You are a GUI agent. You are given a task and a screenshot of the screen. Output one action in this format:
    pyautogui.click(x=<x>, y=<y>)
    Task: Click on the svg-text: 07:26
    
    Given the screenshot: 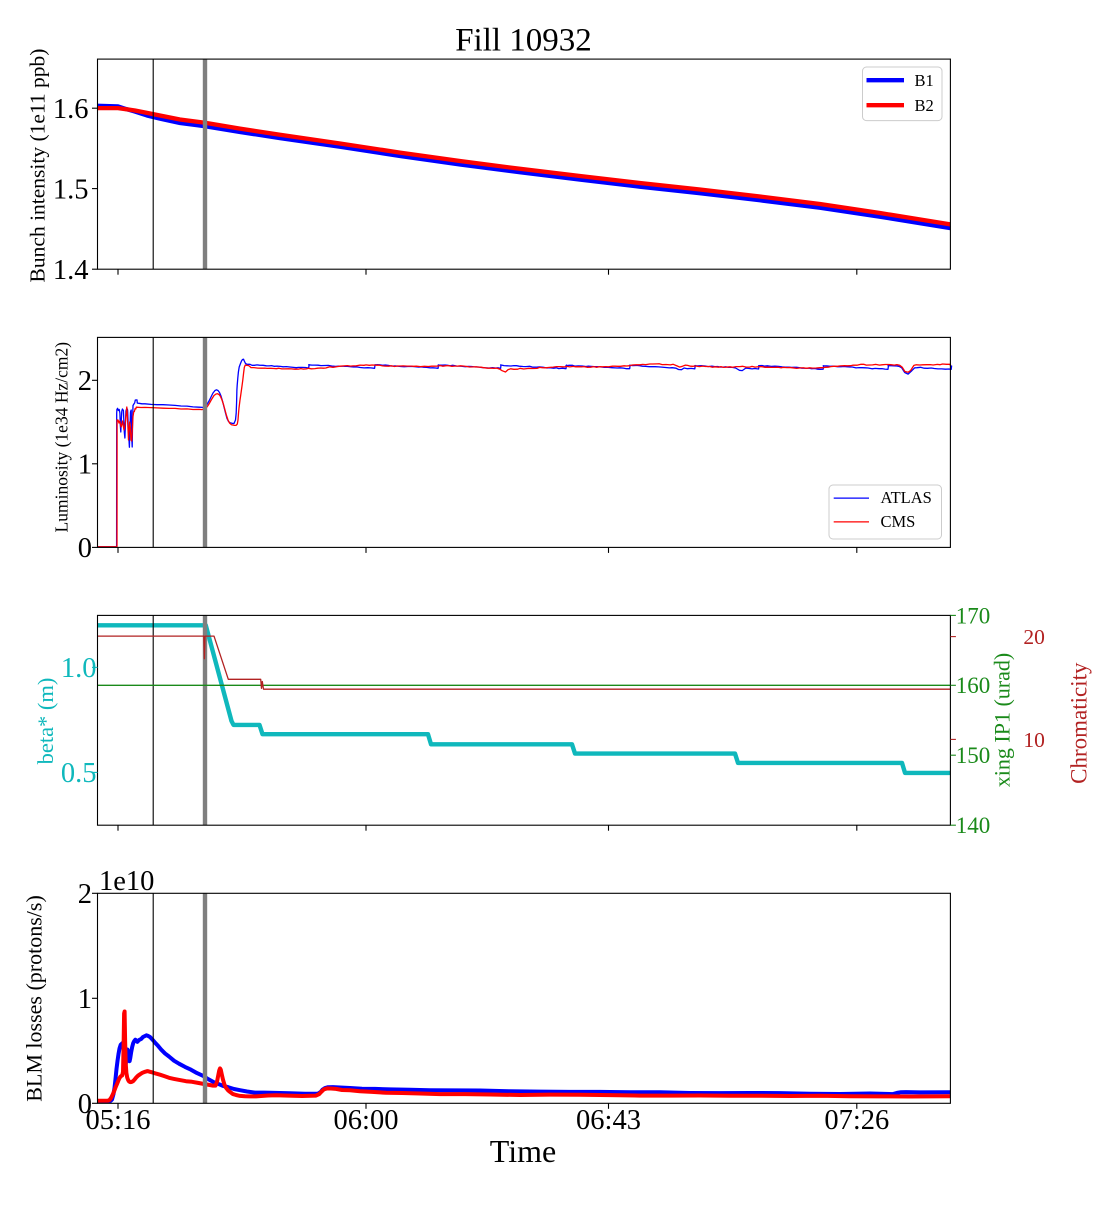 What is the action you would take?
    pyautogui.click(x=856, y=1120)
    